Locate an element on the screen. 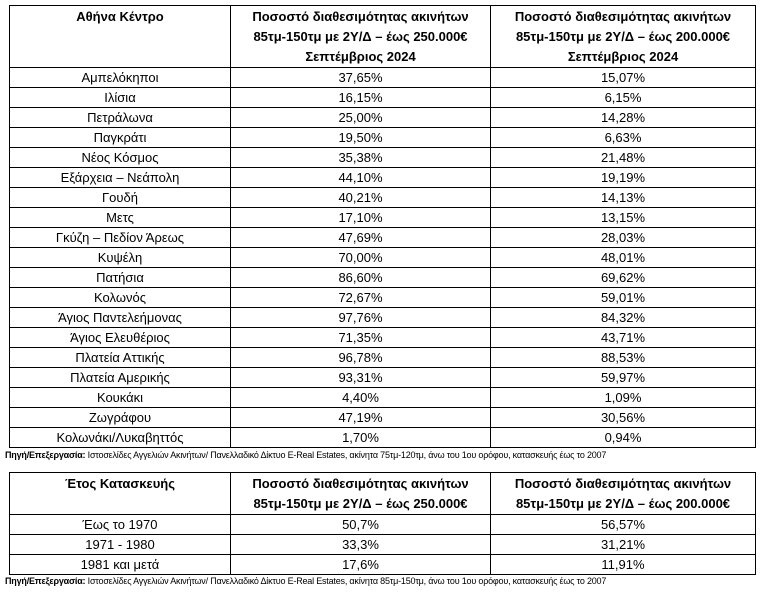 Image resolution: width=763 pixels, height=593 pixels. header-area: Αθήνα Κέντρο is located at coordinates (120, 36).